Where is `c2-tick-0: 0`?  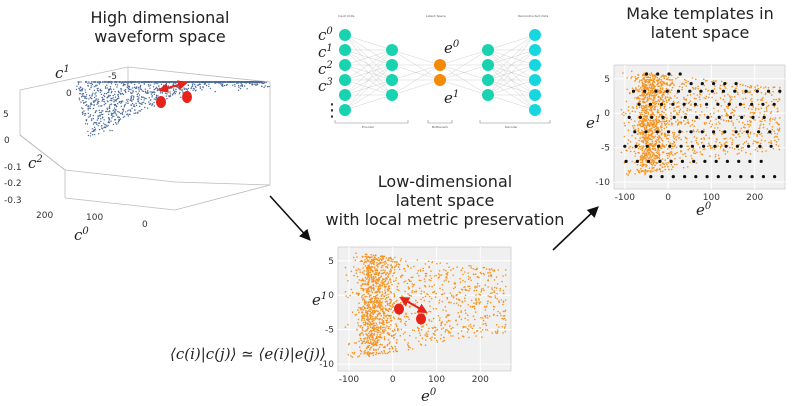
c2-tick-0: 0 is located at coordinates (7, 141).